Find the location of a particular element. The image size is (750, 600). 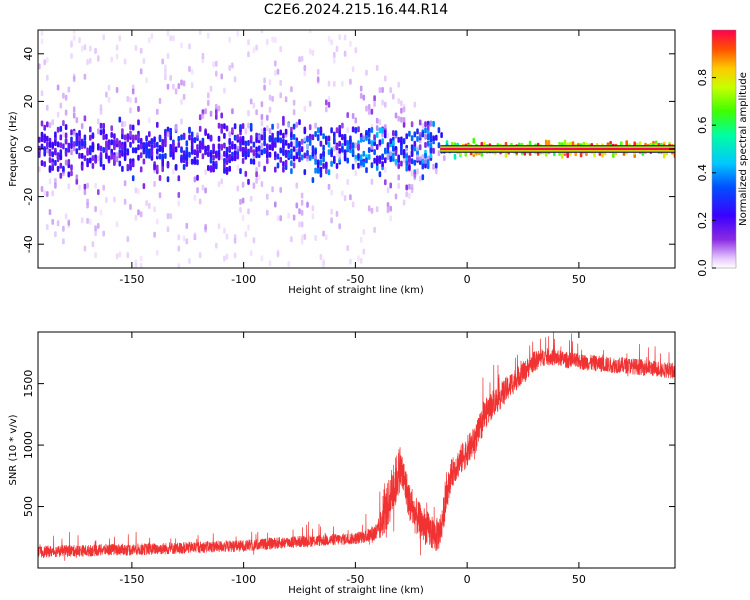

spectrogram-y-tick-label: -40 is located at coordinates (28, 244).